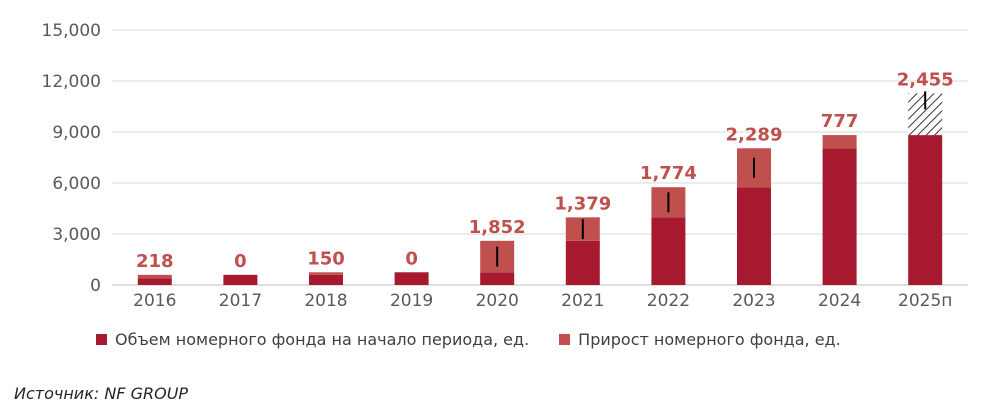 The width and height of the screenshot is (1007, 406). I want to click on y-tick-label: 12,000, so click(71, 82).